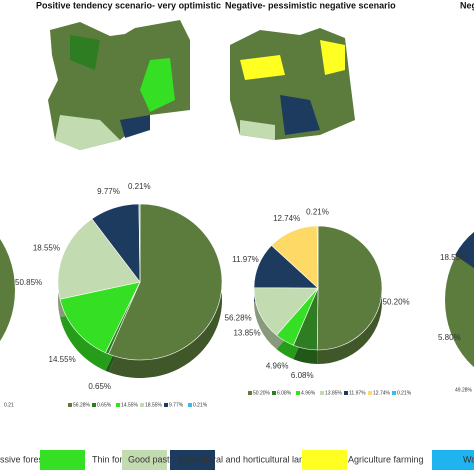 The width and height of the screenshot is (474, 474). Describe the element at coordinates (130, 405) in the screenshot. I see `legend-label: 14.55%` at that location.